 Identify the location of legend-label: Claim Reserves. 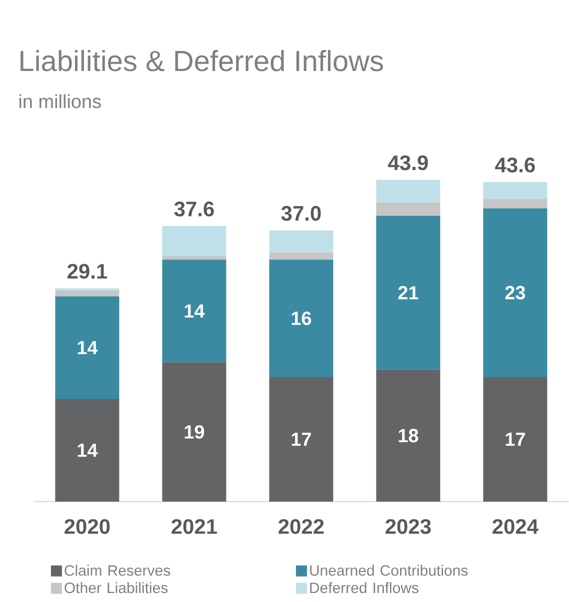
(117, 570).